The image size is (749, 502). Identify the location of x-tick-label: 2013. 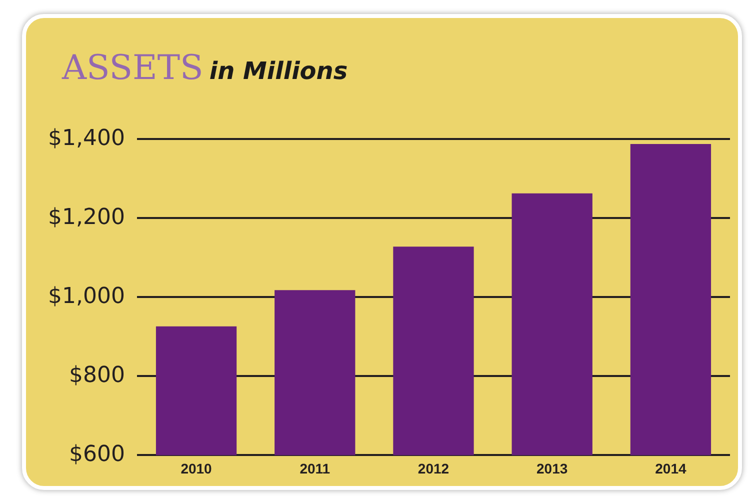
(552, 468).